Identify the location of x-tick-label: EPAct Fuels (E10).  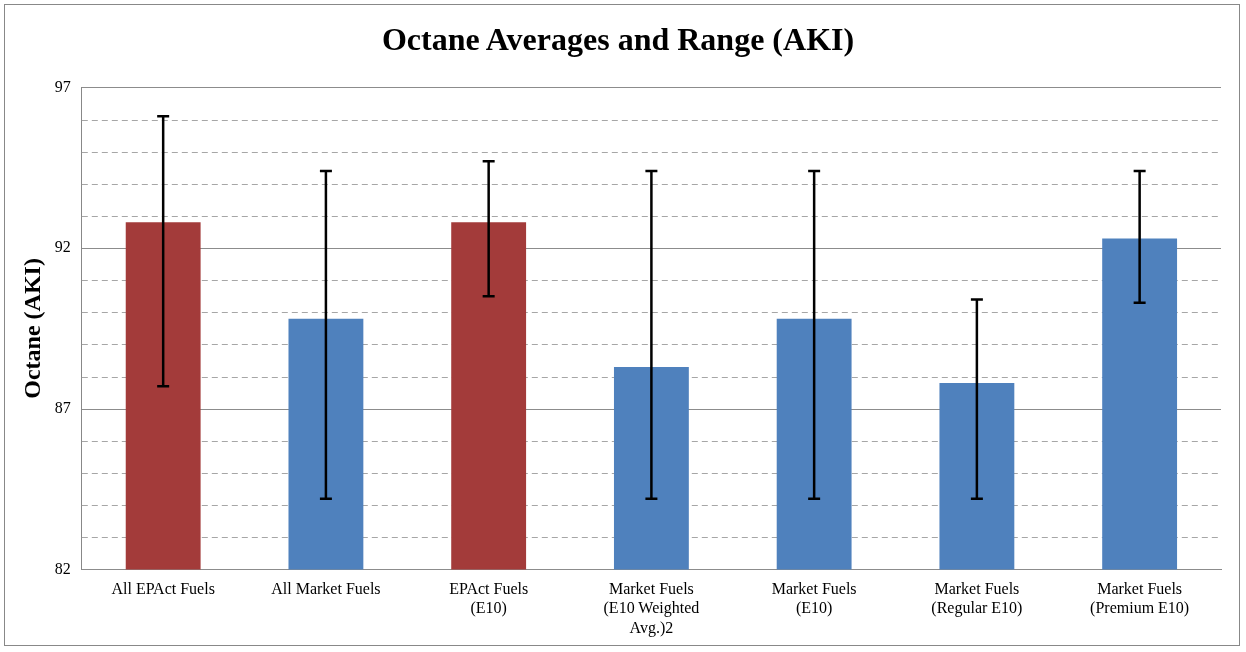
(489, 599).